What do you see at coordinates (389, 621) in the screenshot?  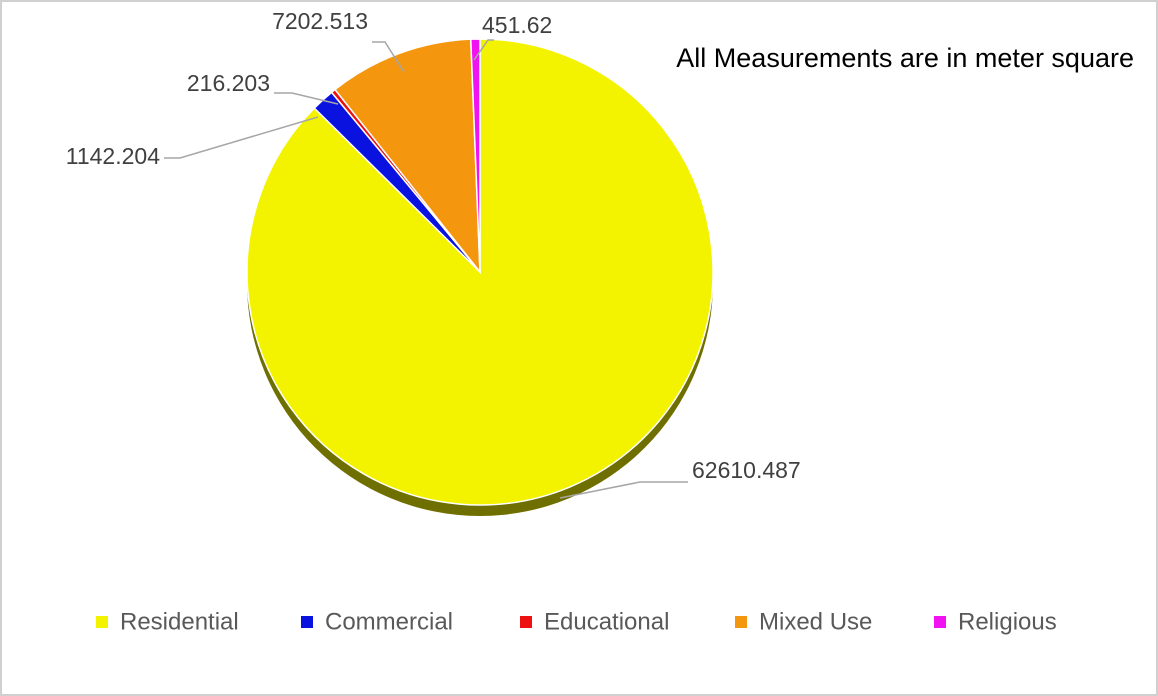 I see `legend-label: Commercial` at bounding box center [389, 621].